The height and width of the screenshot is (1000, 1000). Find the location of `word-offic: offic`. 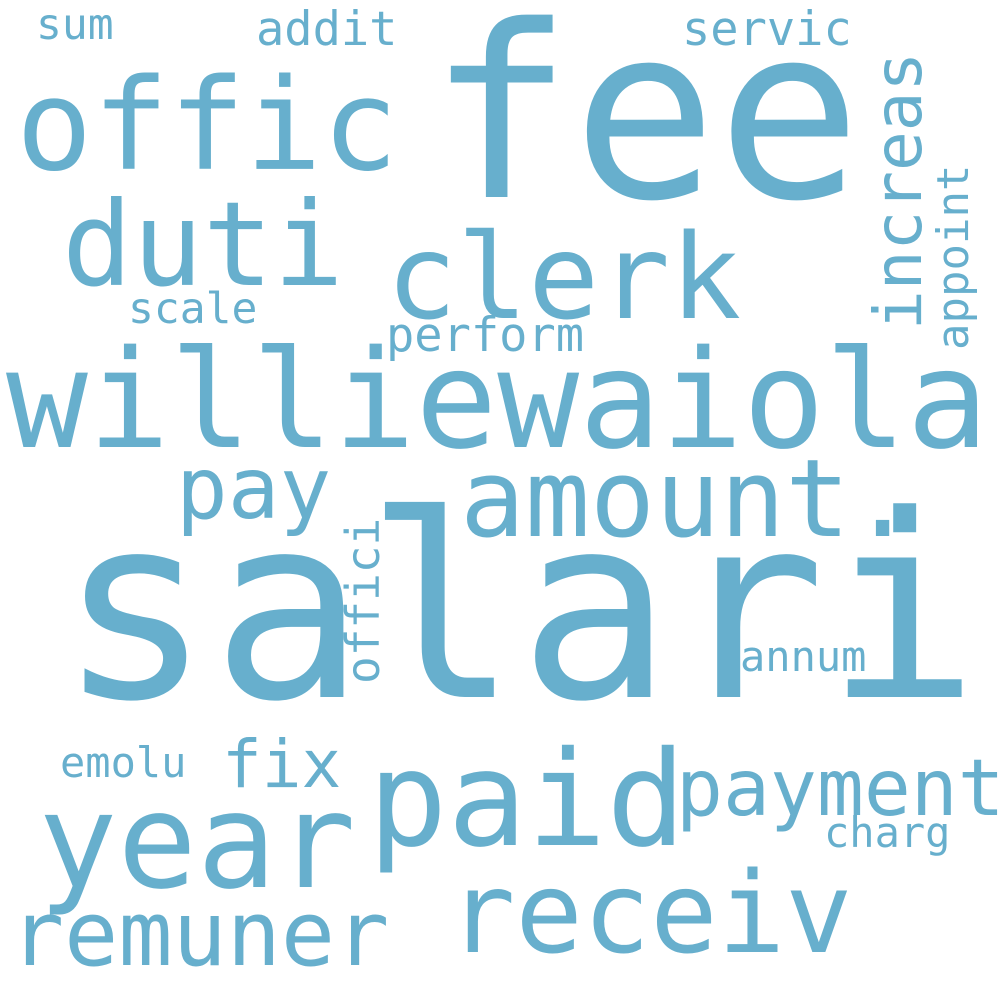

word-offic: offic is located at coordinates (207, 125).